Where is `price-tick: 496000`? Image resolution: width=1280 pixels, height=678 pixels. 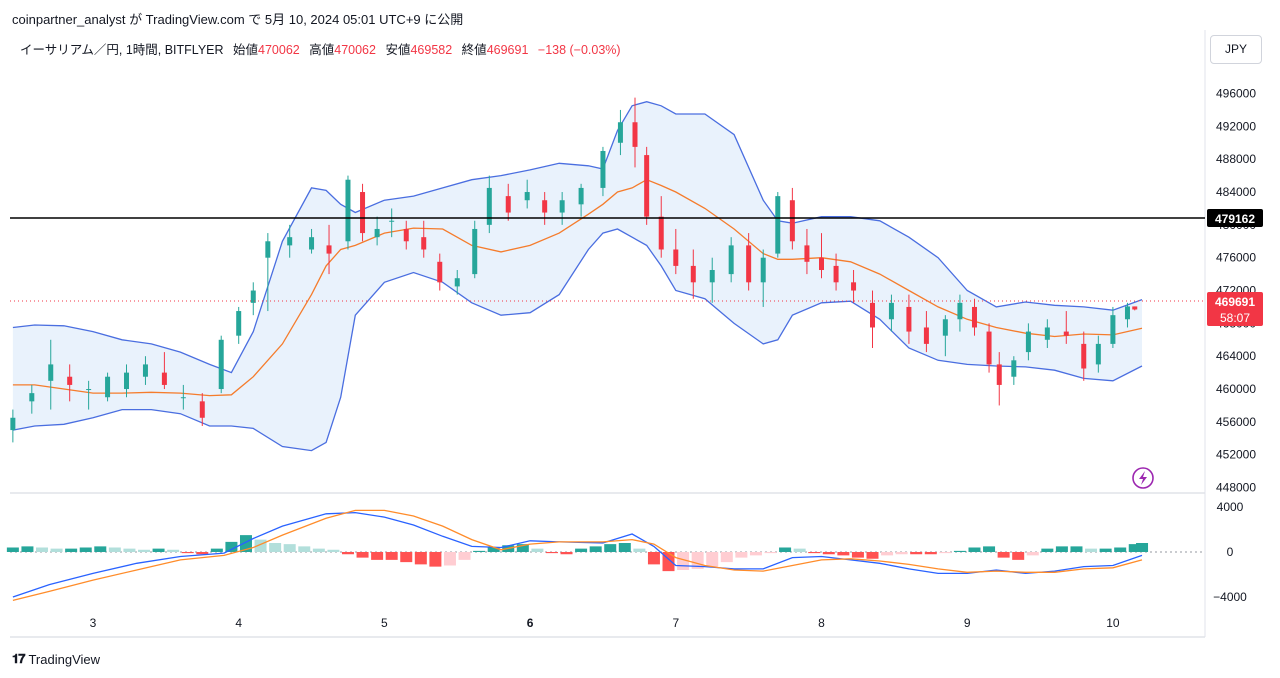 price-tick: 496000 is located at coordinates (1236, 94).